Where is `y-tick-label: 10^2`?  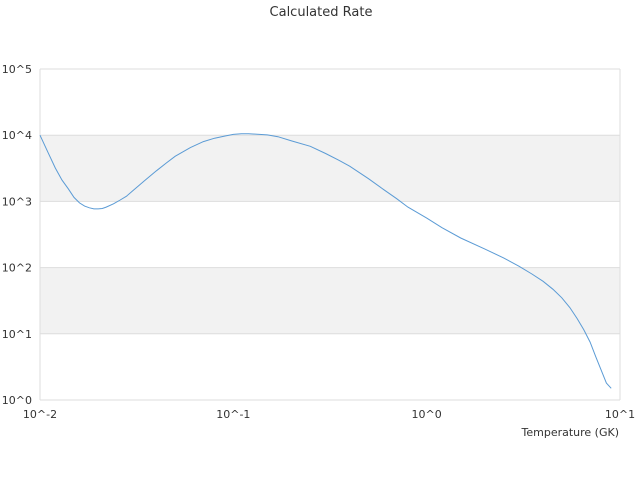
y-tick-label: 10^2 is located at coordinates (17, 268).